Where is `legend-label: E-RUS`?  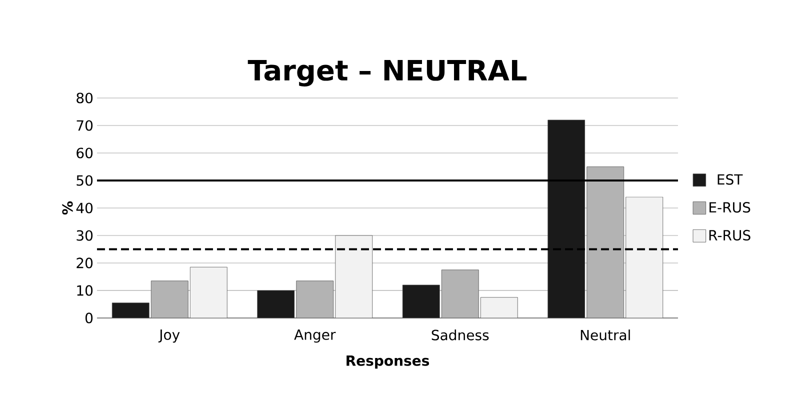 legend-label: E-RUS is located at coordinates (730, 207).